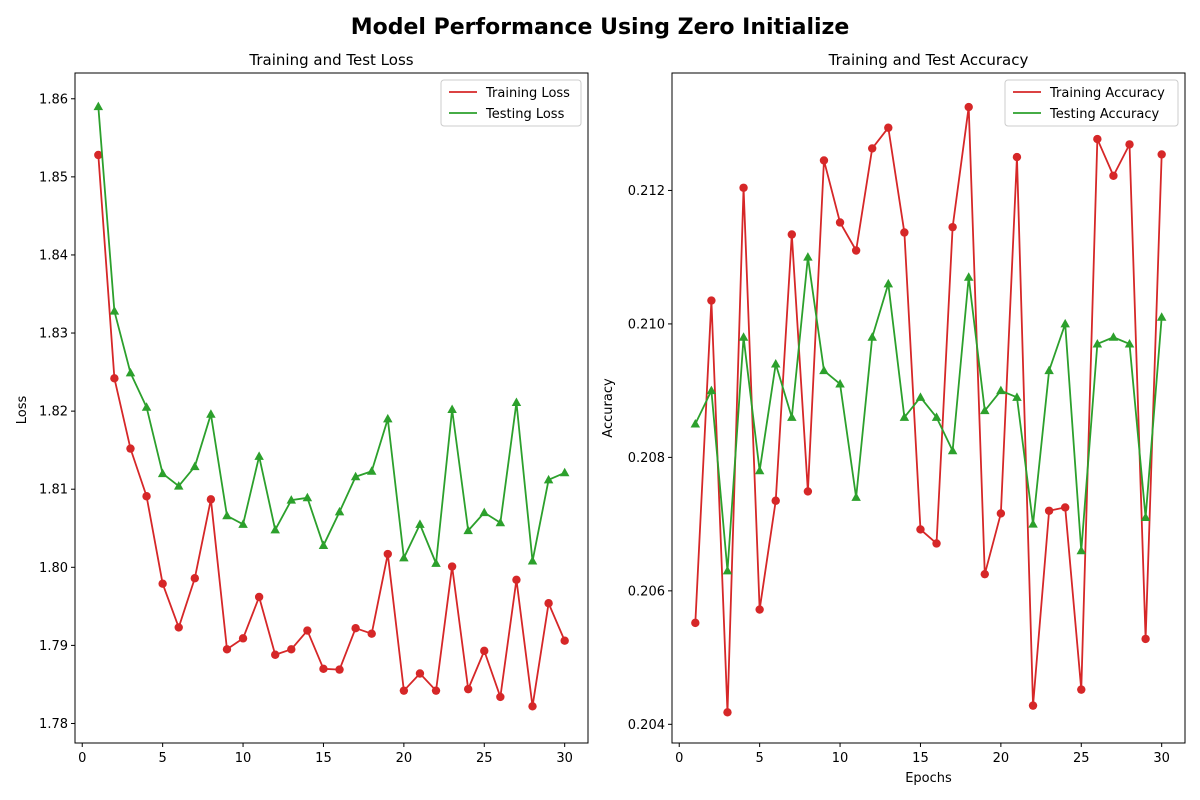 The width and height of the screenshot is (1200, 800). I want to click on loss-x-tick-label: 5, so click(163, 758).